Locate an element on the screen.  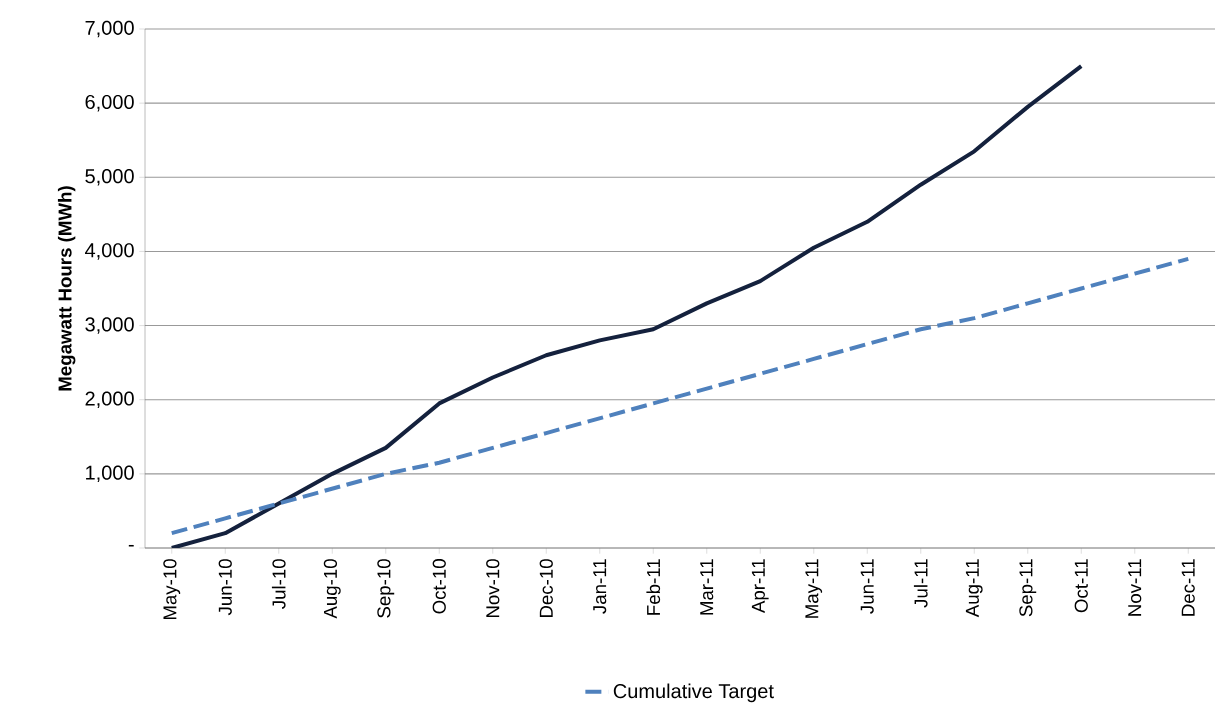
x-tick-label: Sep-10 is located at coordinates (386, 588).